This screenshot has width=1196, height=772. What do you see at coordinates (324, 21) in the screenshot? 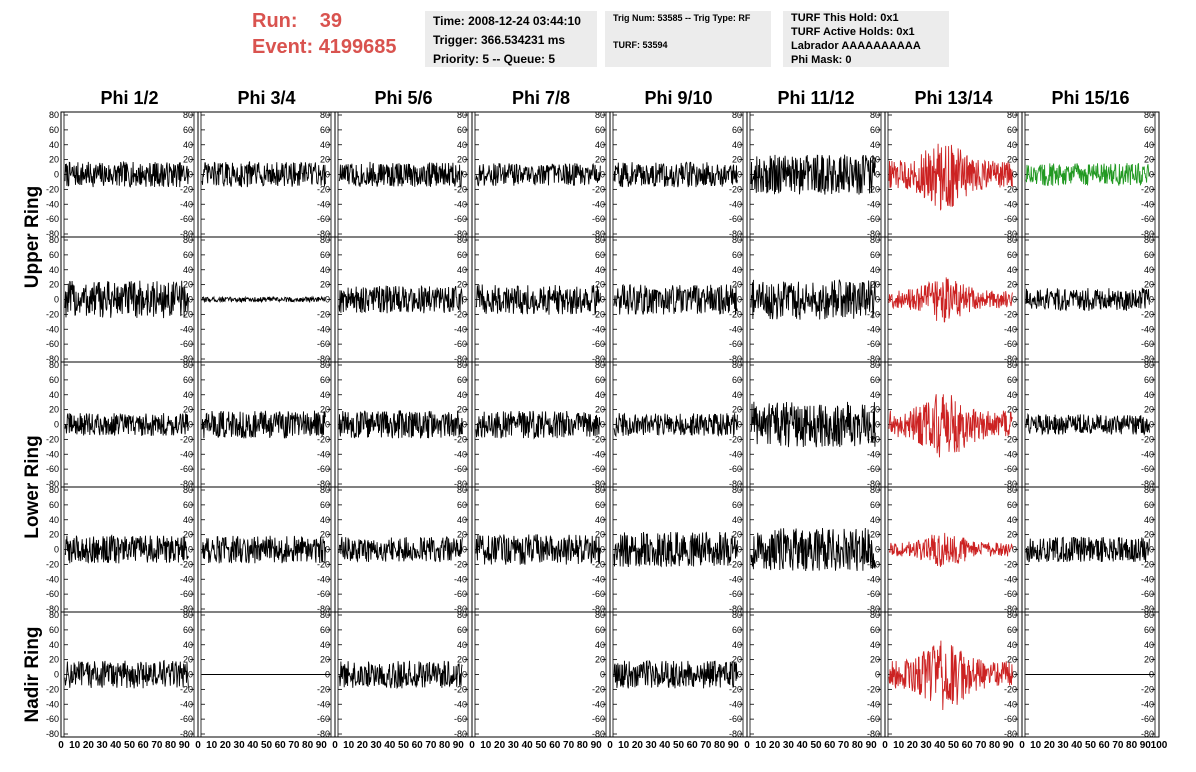
I see `run-row: Run: 39` at bounding box center [324, 21].